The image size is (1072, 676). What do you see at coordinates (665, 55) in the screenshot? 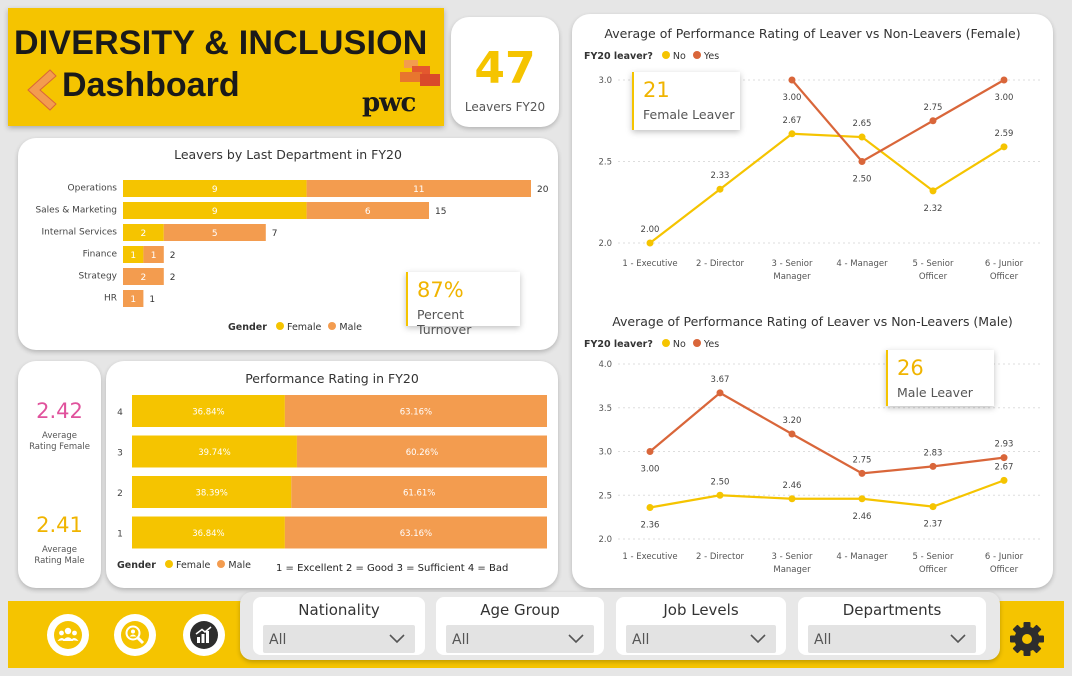
I see `female-legend-no-dot` at bounding box center [665, 55].